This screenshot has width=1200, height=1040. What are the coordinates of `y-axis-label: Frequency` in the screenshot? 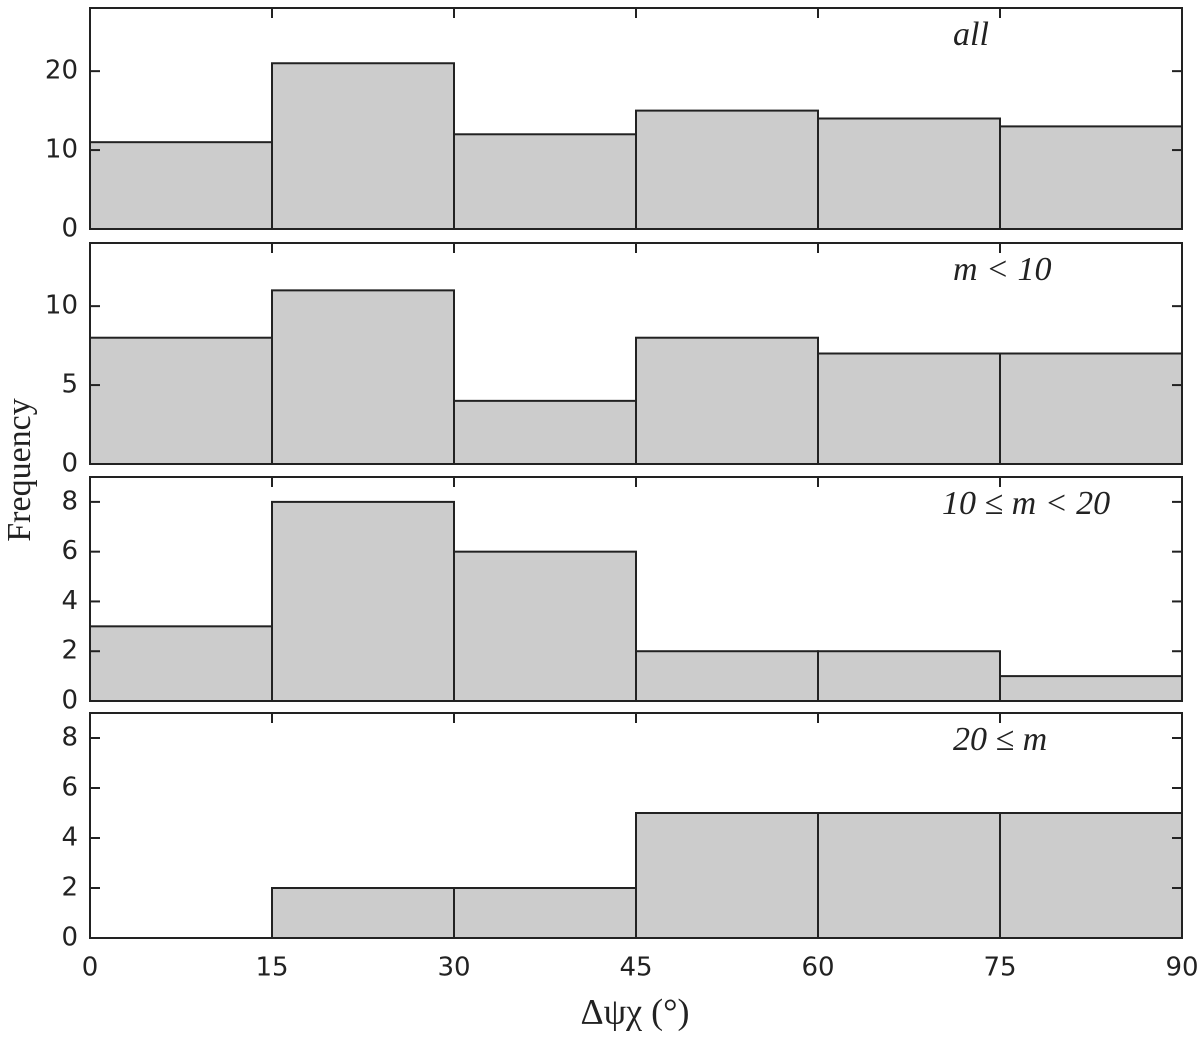 It's located at (19, 470).